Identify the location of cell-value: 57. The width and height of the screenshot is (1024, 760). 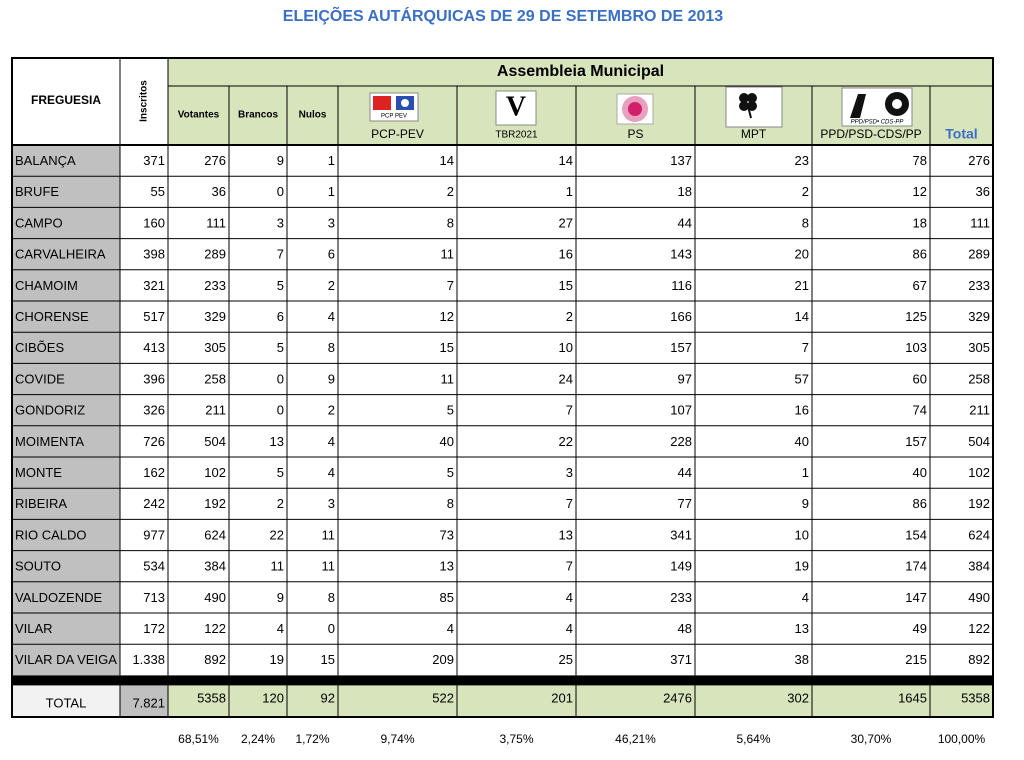
(802, 378).